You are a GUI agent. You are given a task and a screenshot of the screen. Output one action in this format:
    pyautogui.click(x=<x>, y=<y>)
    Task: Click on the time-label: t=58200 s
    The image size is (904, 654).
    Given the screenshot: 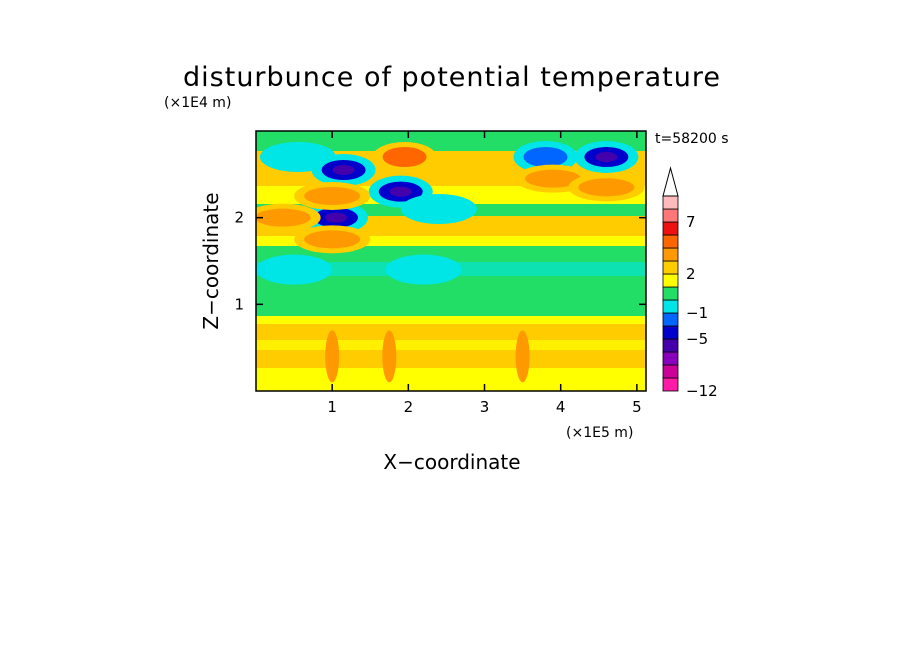 What is the action you would take?
    pyautogui.click(x=692, y=139)
    